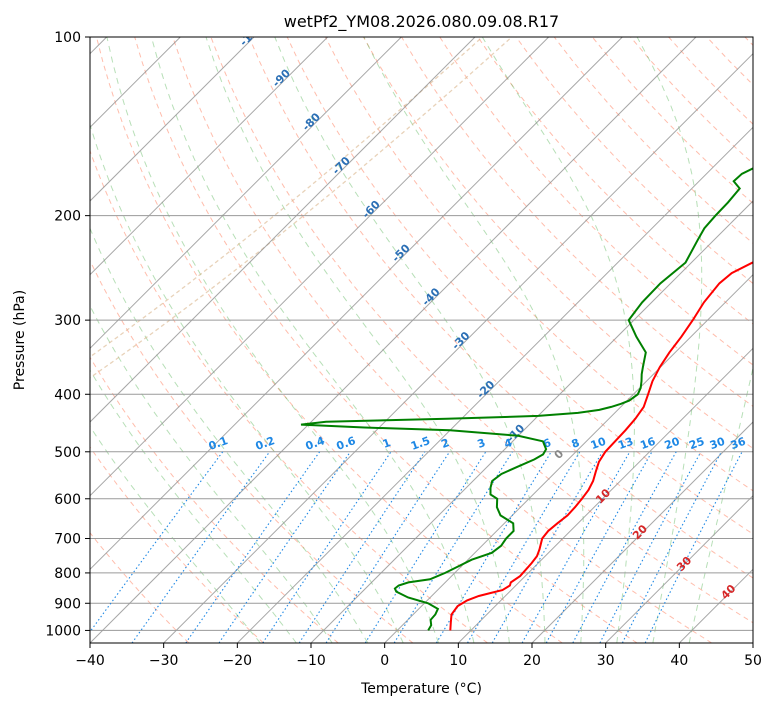 This screenshot has height=708, width=775. What do you see at coordinates (67, 453) in the screenshot?
I see `y-tick-label: 500` at bounding box center [67, 453].